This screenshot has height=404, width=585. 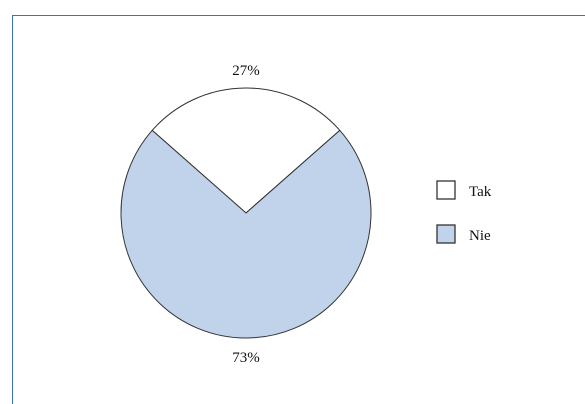 I want to click on legend-label-nie: Nie, so click(x=480, y=236).